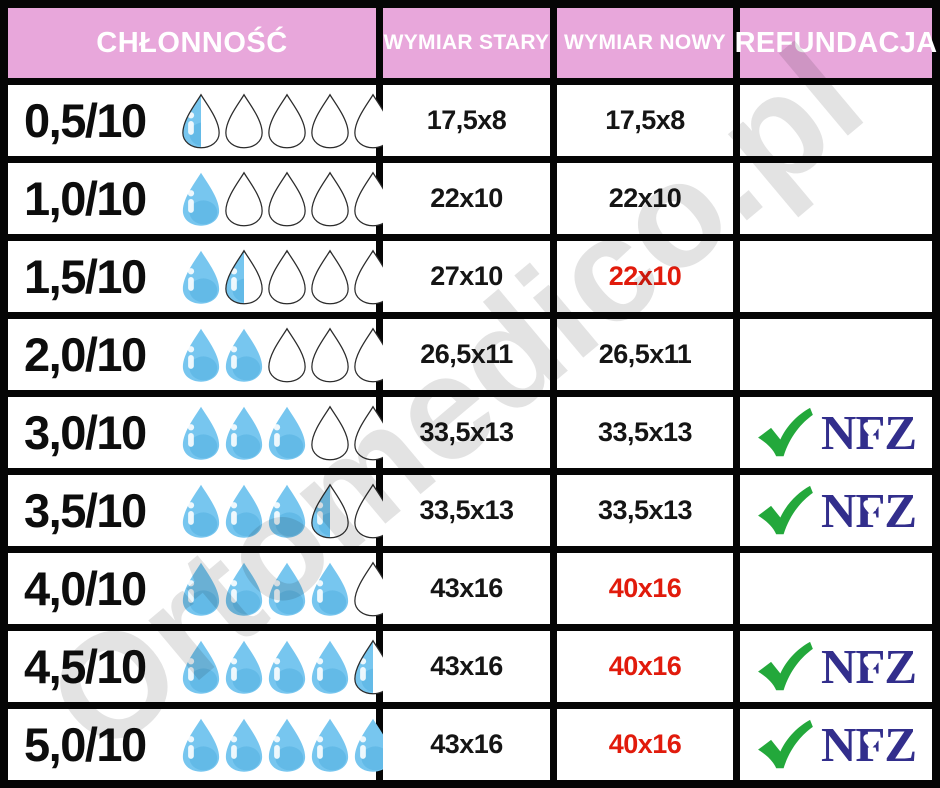 Image resolution: width=940 pixels, height=788 pixels. I want to click on old-dimension-value: 26,5x11, so click(466, 354).